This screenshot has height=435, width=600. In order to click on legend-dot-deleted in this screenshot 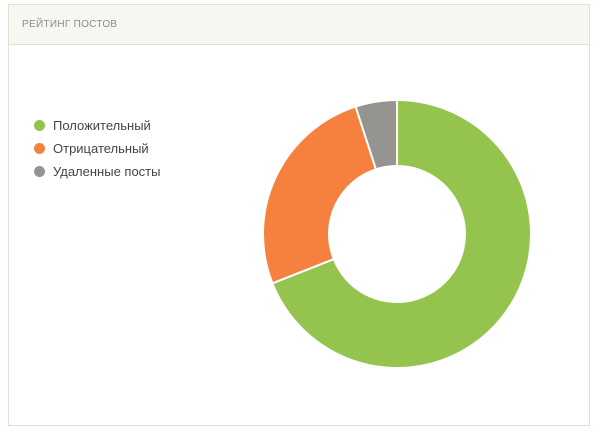, I will do `click(39, 171)`.